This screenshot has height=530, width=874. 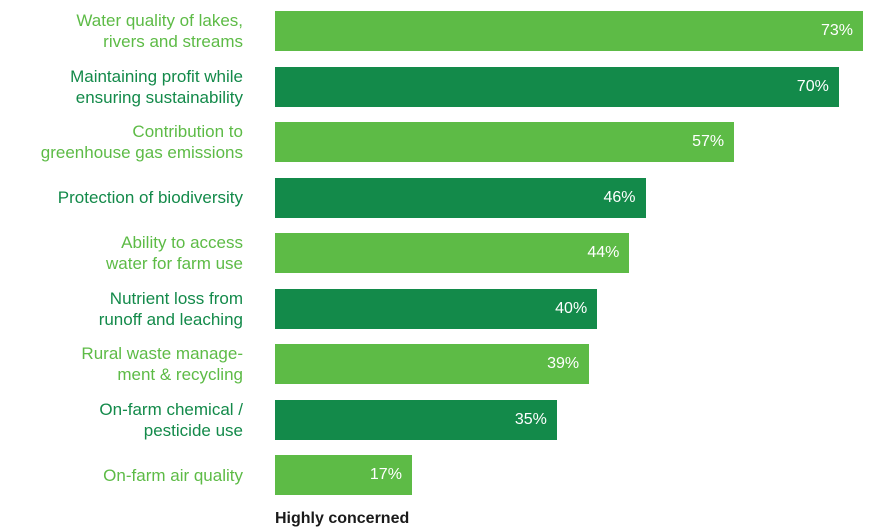 I want to click on category-label: Ability to access water for farm use, so click(x=174, y=253).